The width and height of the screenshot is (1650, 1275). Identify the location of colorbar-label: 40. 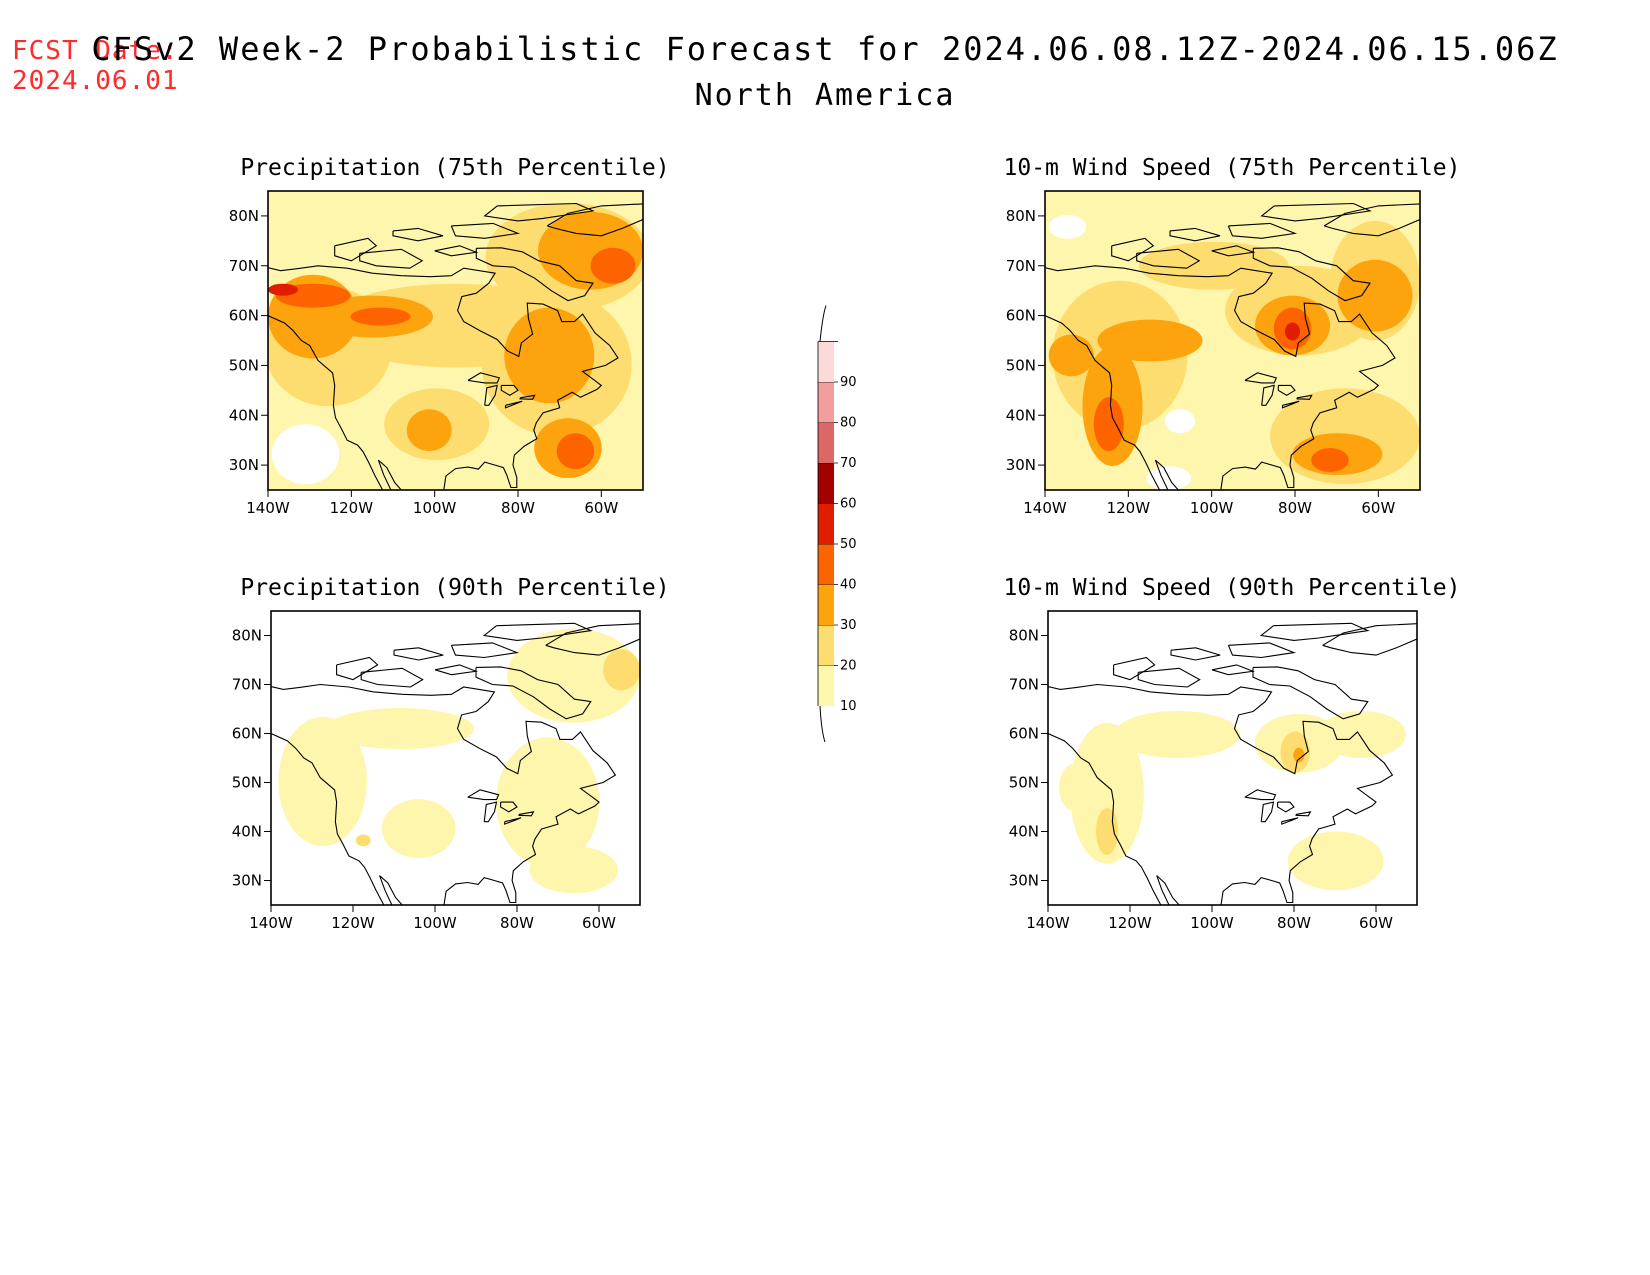
(848, 585).